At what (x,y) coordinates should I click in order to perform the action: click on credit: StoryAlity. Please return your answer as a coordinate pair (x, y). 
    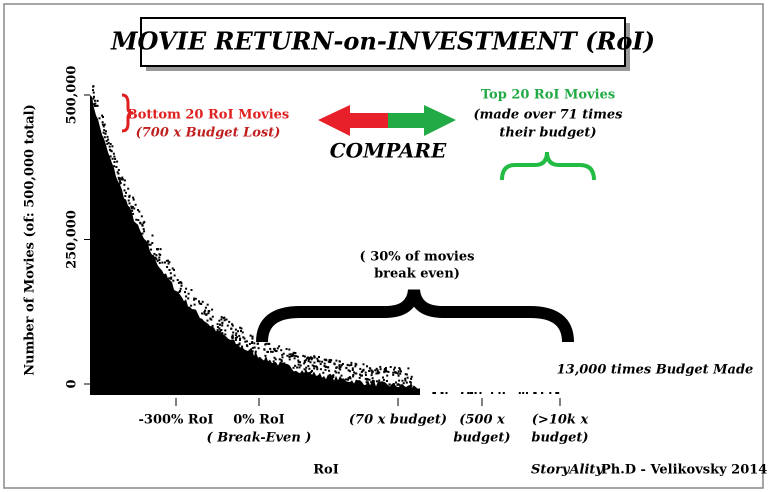
    Looking at the image, I should click on (567, 470).